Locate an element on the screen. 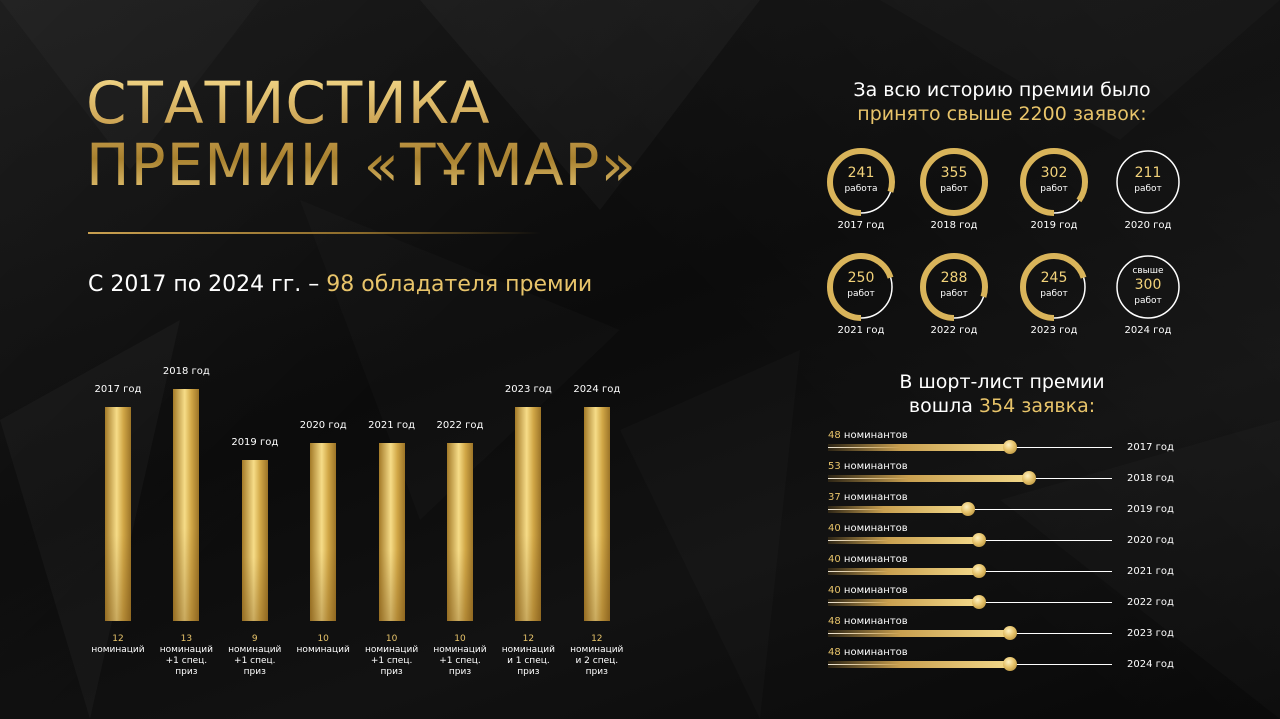 This screenshot has height=719, width=1280. shortlist-count: 40 номинантов is located at coordinates (868, 528).